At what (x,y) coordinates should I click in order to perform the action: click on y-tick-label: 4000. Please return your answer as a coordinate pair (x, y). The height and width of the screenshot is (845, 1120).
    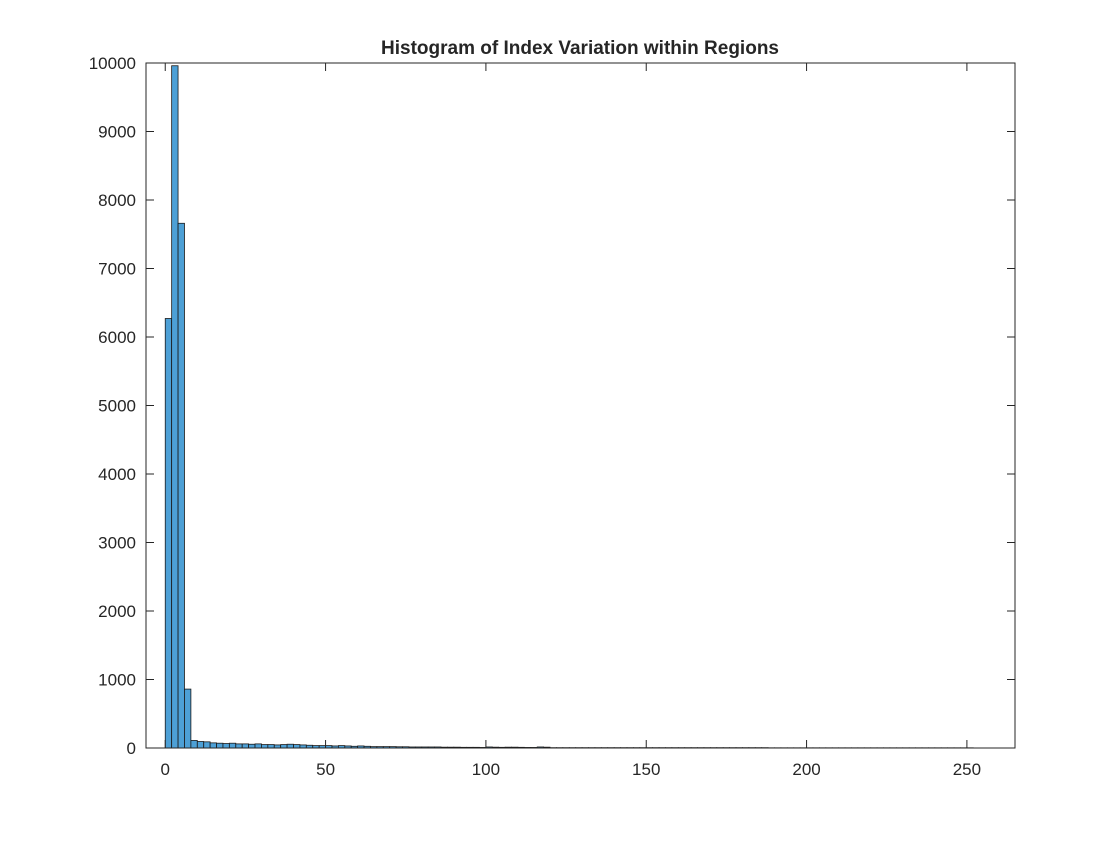
    Looking at the image, I should click on (117, 474).